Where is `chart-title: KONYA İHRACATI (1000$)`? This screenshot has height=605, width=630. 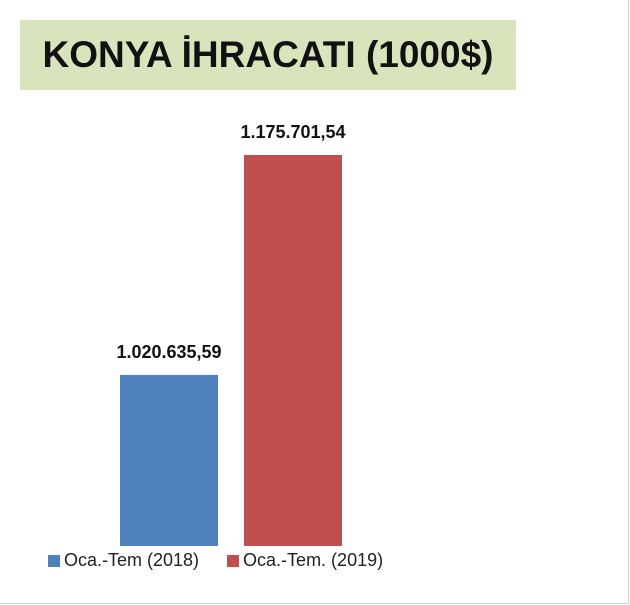
chart-title: KONYA İHRACATI (1000$) is located at coordinates (268, 54).